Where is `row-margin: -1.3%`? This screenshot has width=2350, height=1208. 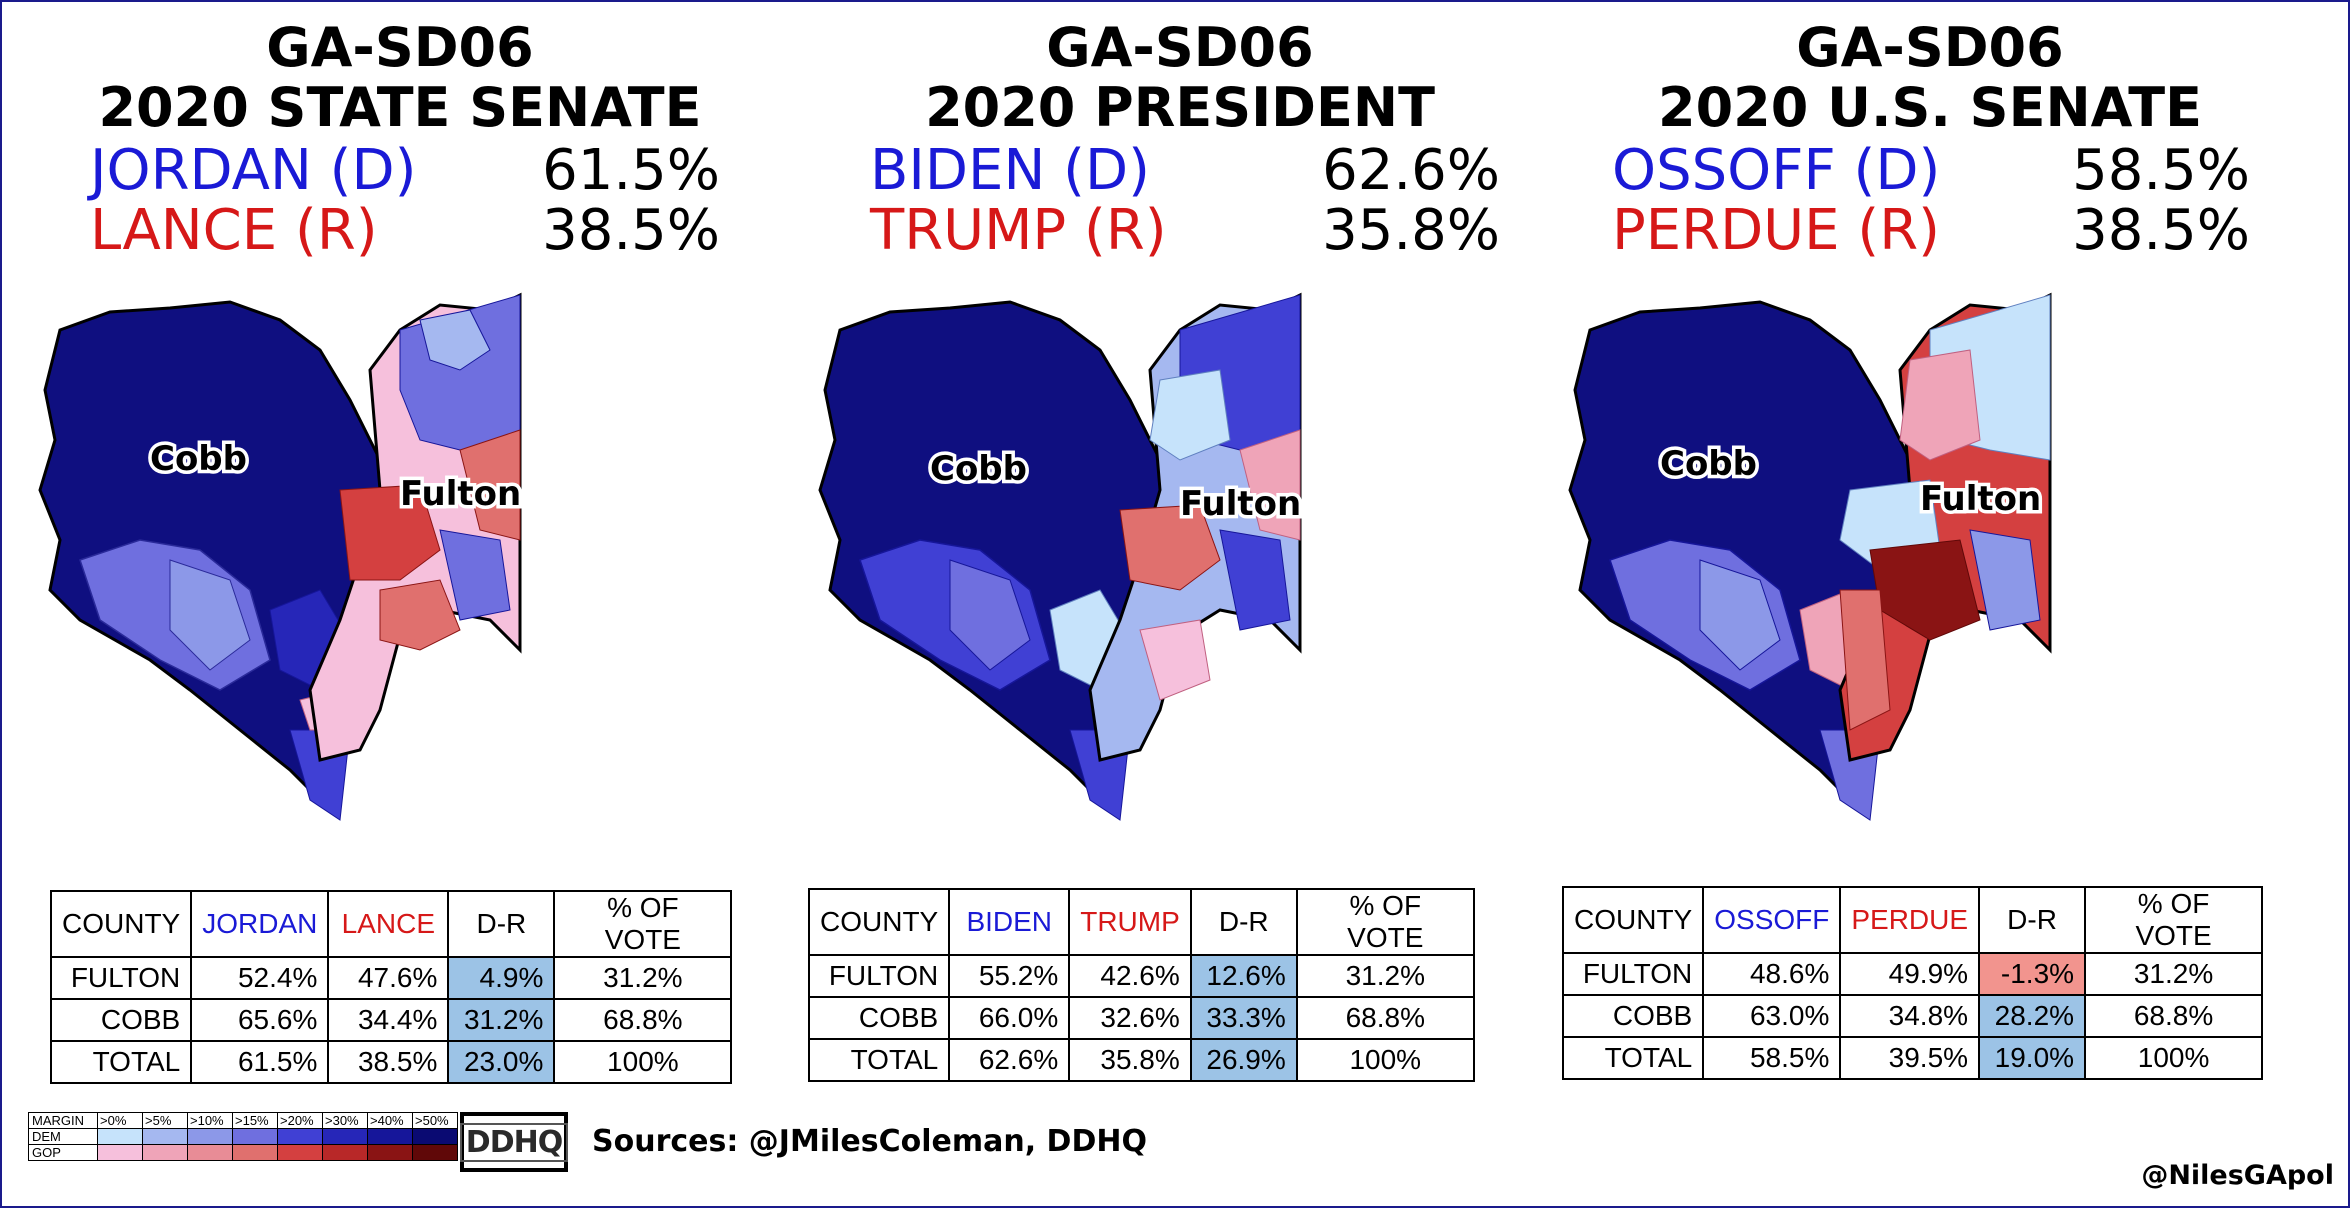
row-margin: -1.3% is located at coordinates (2032, 974).